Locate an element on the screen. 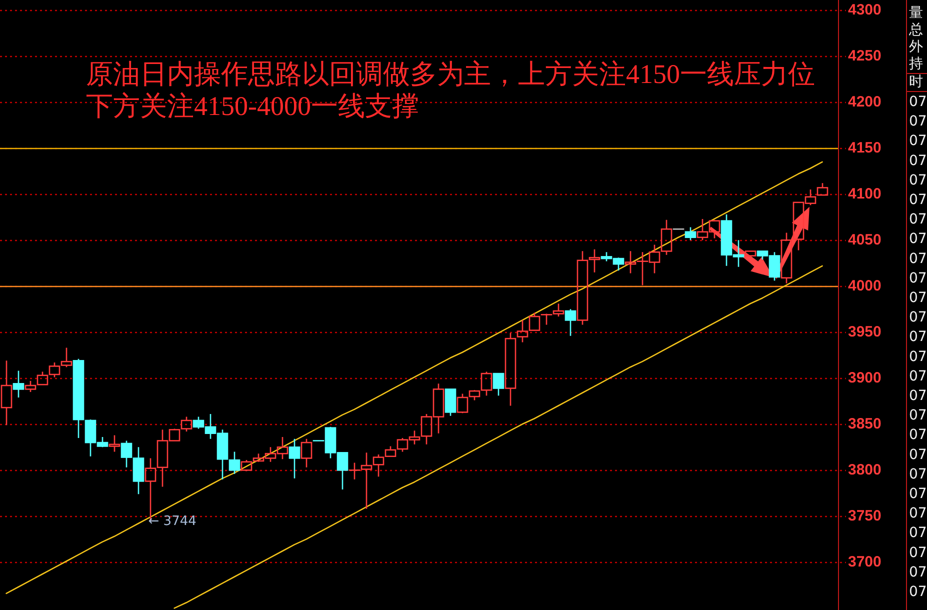 This screenshot has height=610, width=927. text: 原油日内操作思路以回调做多为主，上方关注4150一线压力位 is located at coordinates (450, 74).